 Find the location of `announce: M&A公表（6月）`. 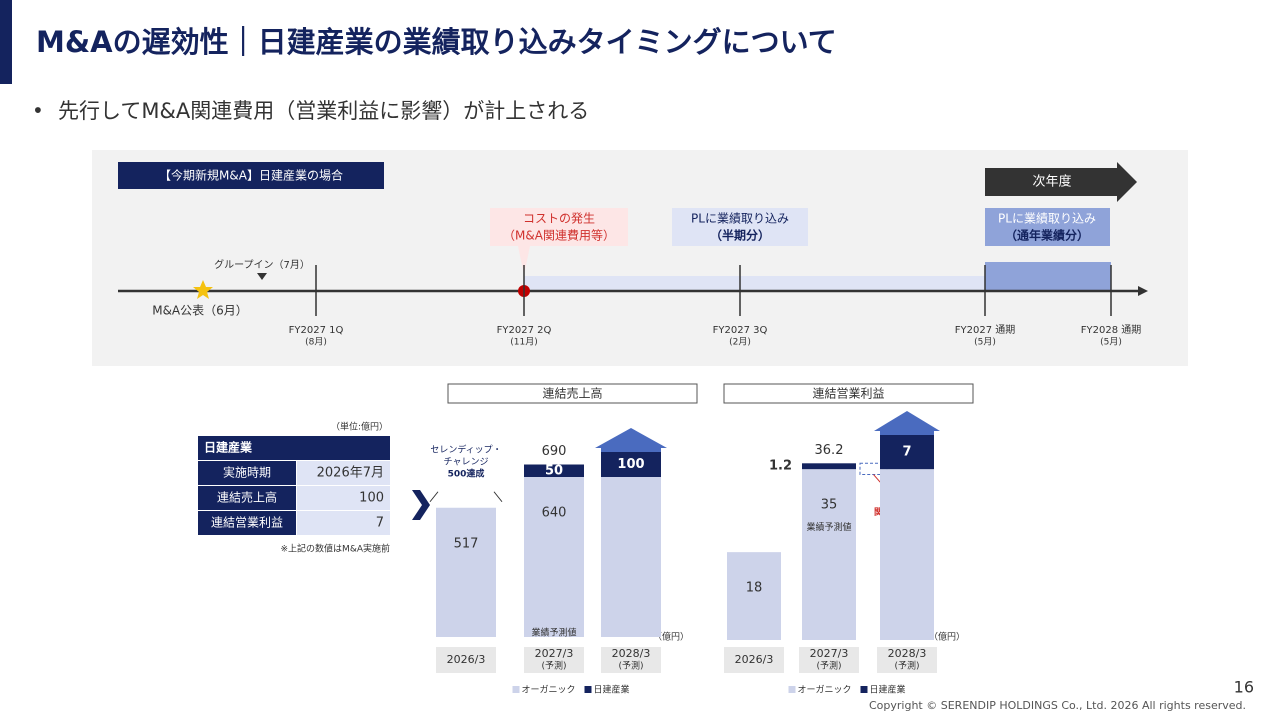

announce: M&A公表（6月） is located at coordinates (200, 311).